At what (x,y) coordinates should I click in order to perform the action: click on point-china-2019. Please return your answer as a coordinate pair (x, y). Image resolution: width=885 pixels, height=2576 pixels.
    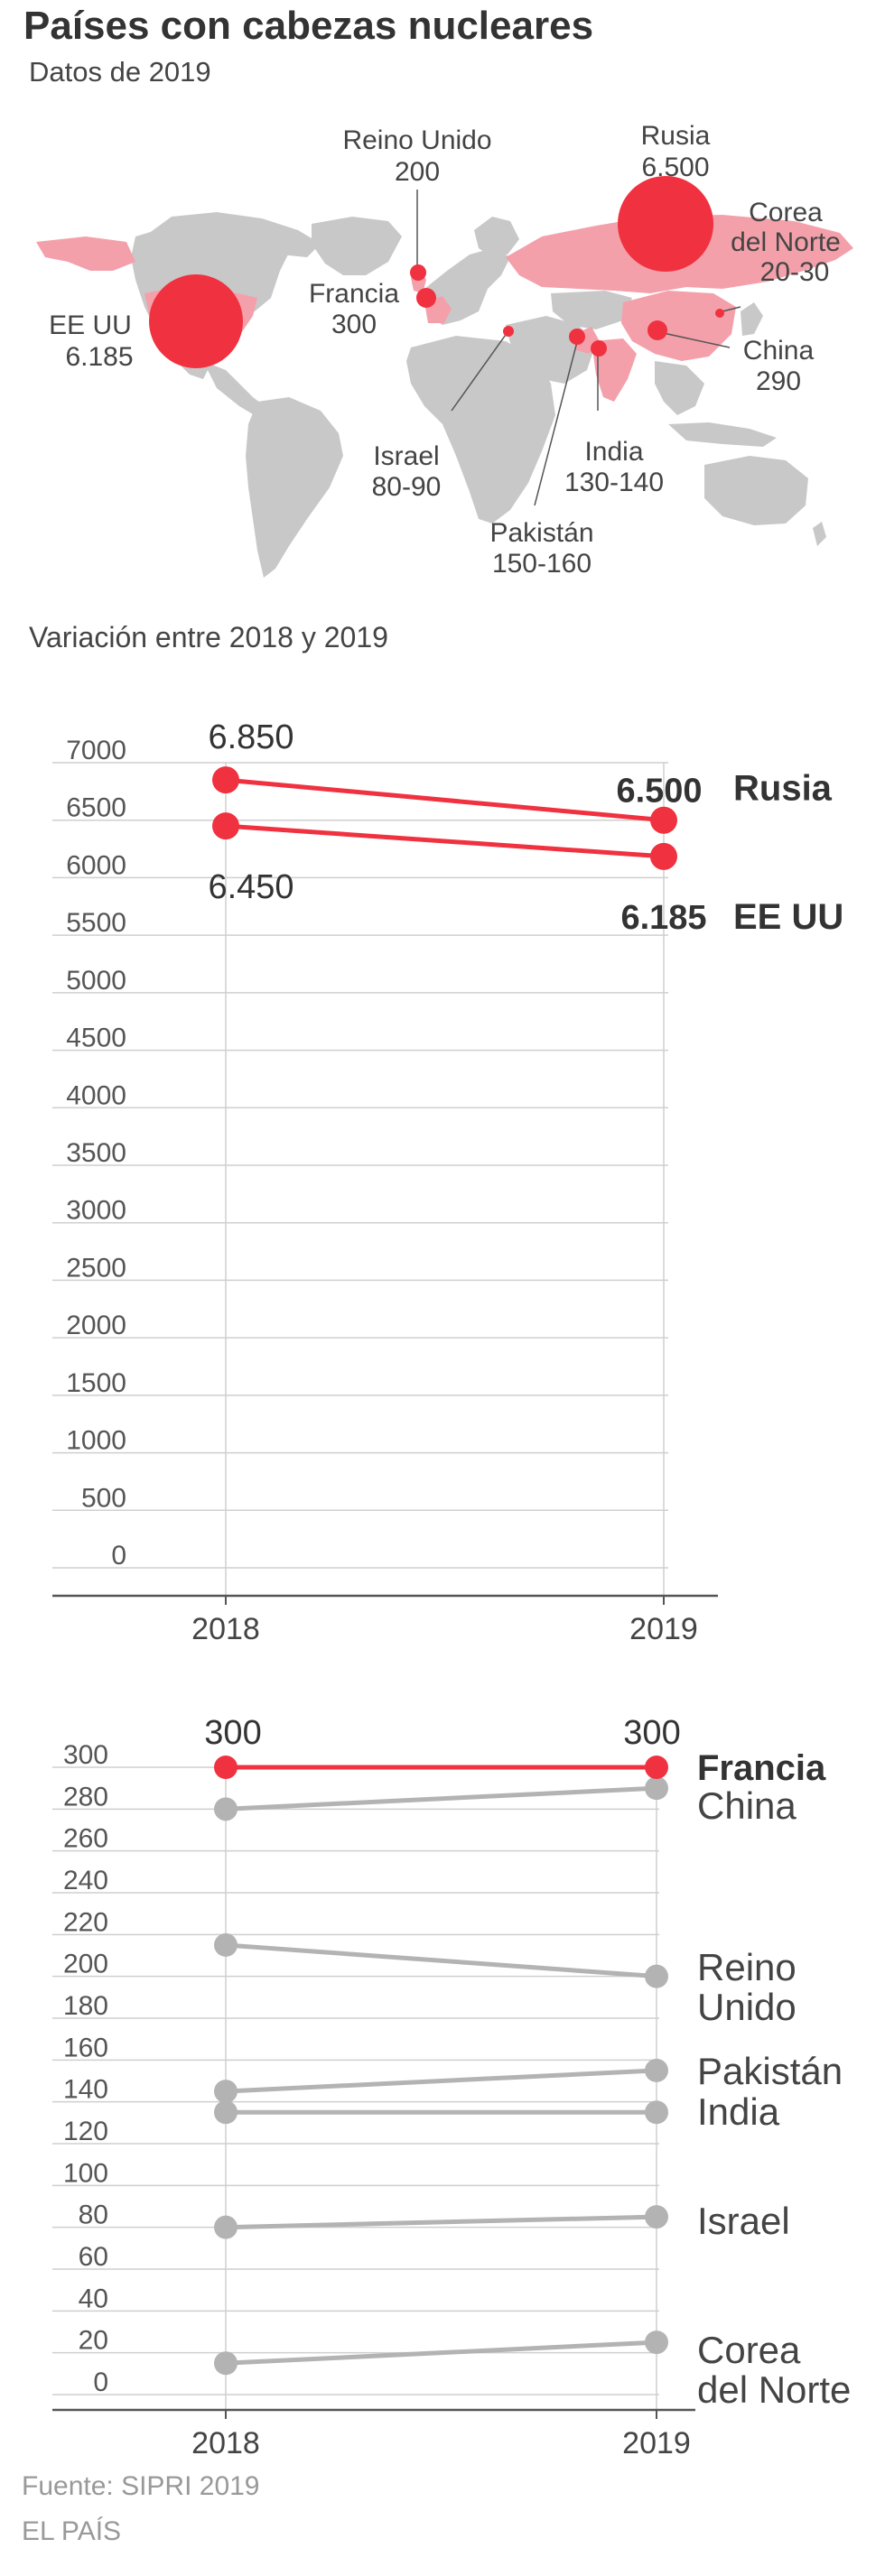
    Looking at the image, I should click on (656, 1788).